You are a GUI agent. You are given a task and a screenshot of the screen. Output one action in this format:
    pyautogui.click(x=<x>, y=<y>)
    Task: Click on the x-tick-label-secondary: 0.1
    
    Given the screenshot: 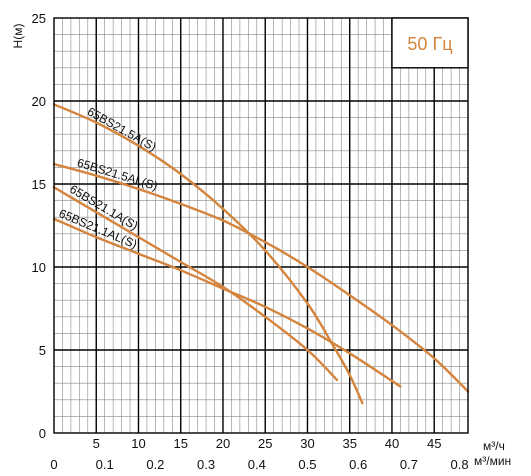 What is the action you would take?
    pyautogui.click(x=105, y=464)
    